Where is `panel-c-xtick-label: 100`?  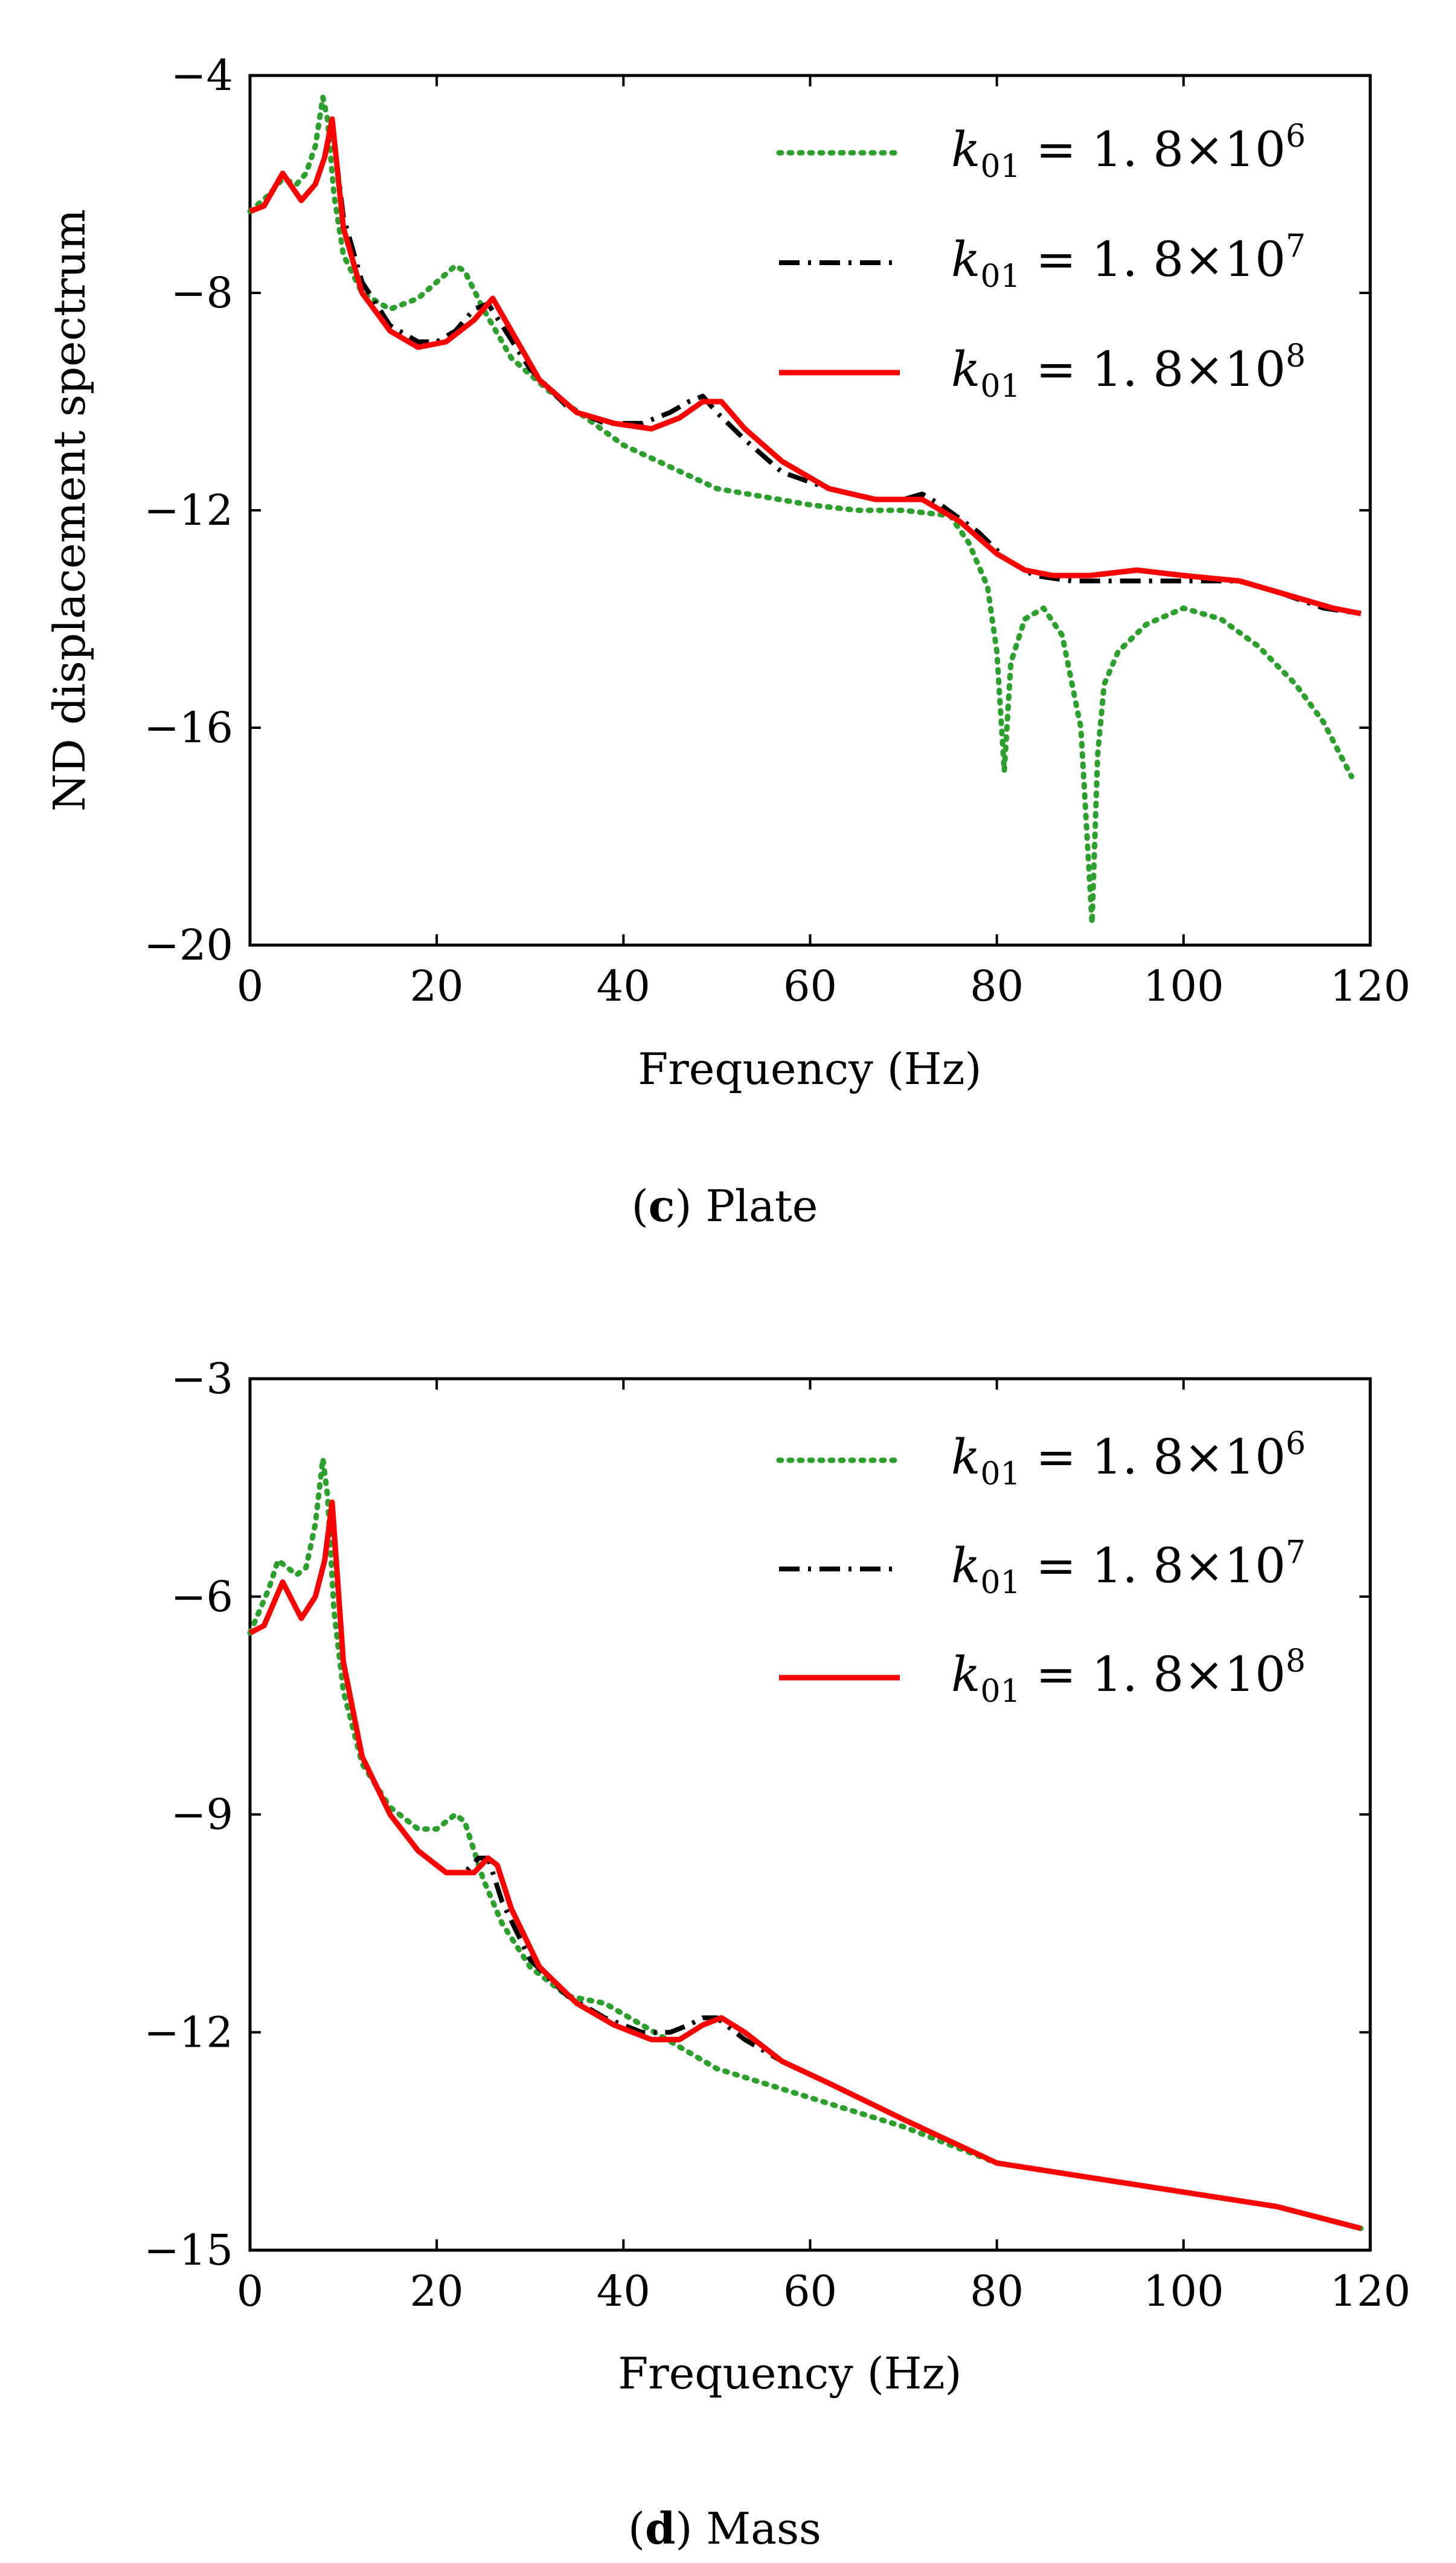 panel-c-xtick-label: 100 is located at coordinates (1183, 986).